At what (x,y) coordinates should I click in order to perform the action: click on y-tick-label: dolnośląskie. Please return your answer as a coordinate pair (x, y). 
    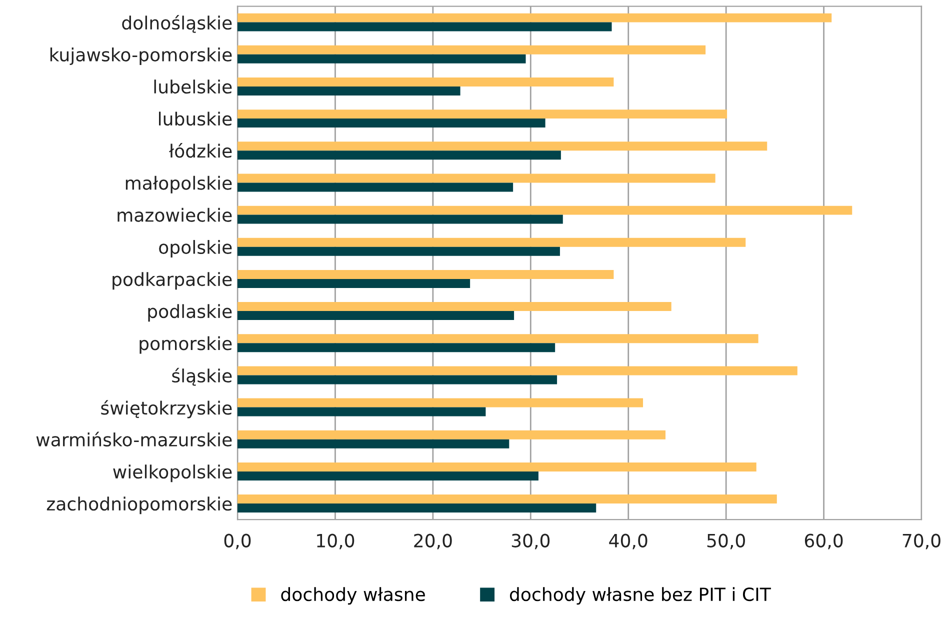
    Looking at the image, I should click on (177, 23).